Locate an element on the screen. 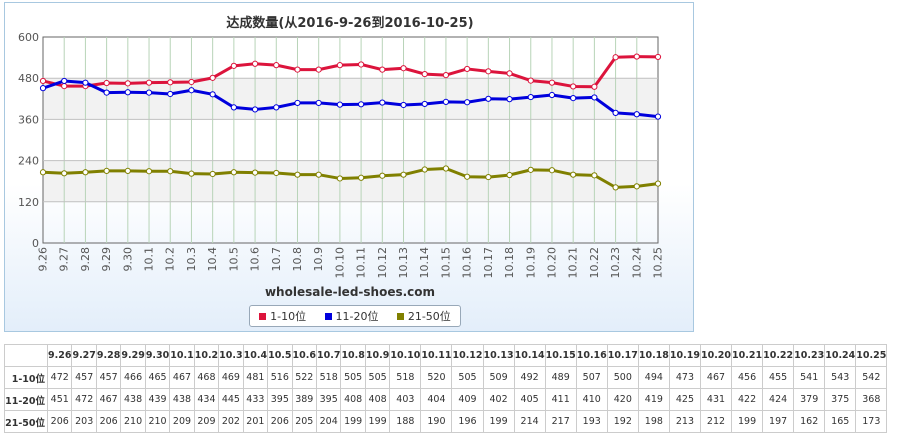 Image resolution: width=900 pixels, height=436 pixels. table-cell: 434 is located at coordinates (206, 399).